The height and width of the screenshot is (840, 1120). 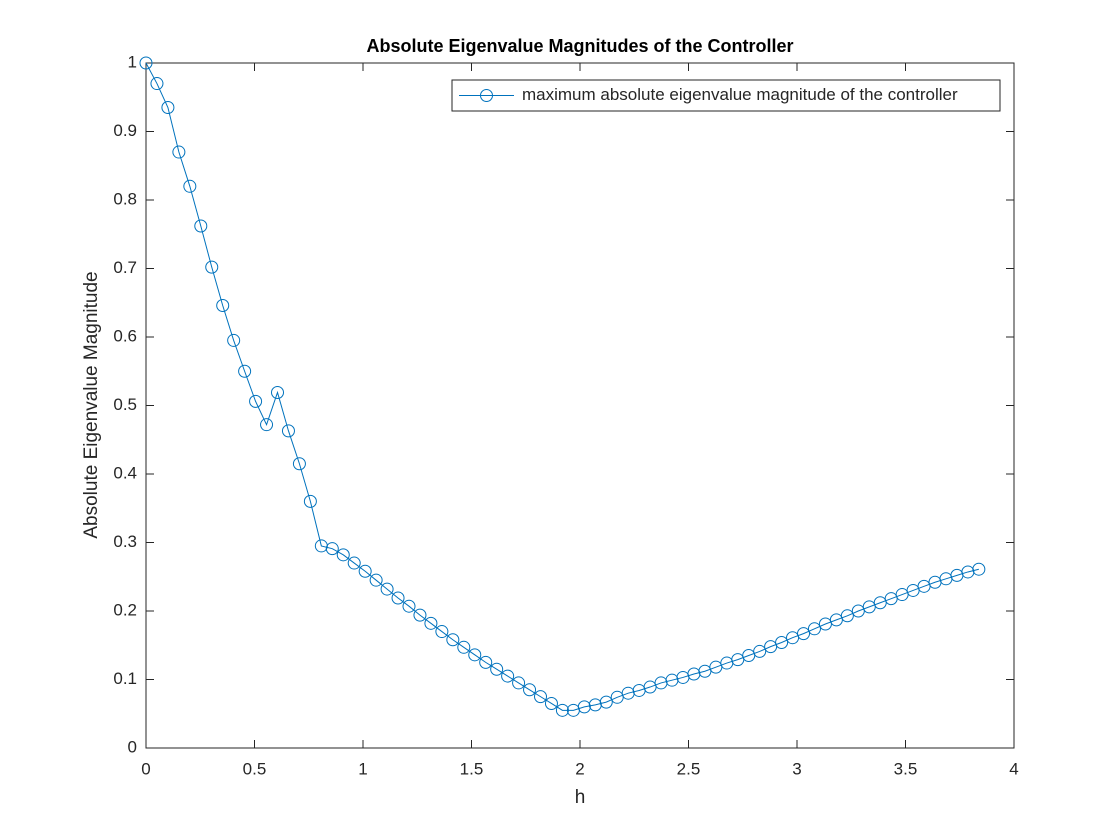 What do you see at coordinates (1013, 768) in the screenshot?
I see `x-tick-label: 4` at bounding box center [1013, 768].